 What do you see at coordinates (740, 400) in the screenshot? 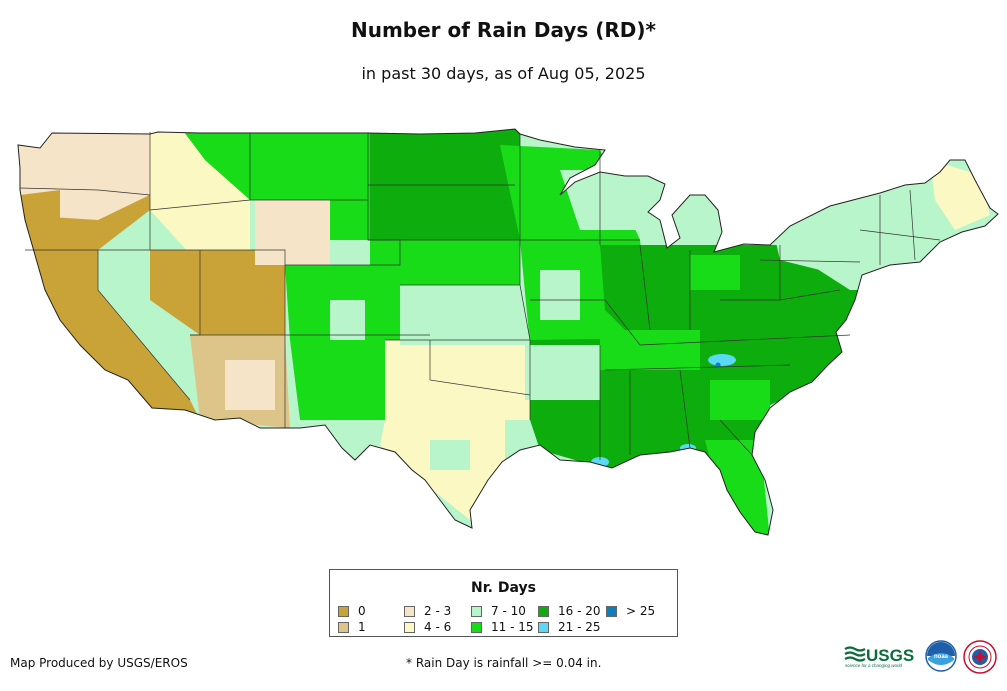
I see `zone-georgia-south-carolina` at bounding box center [740, 400].